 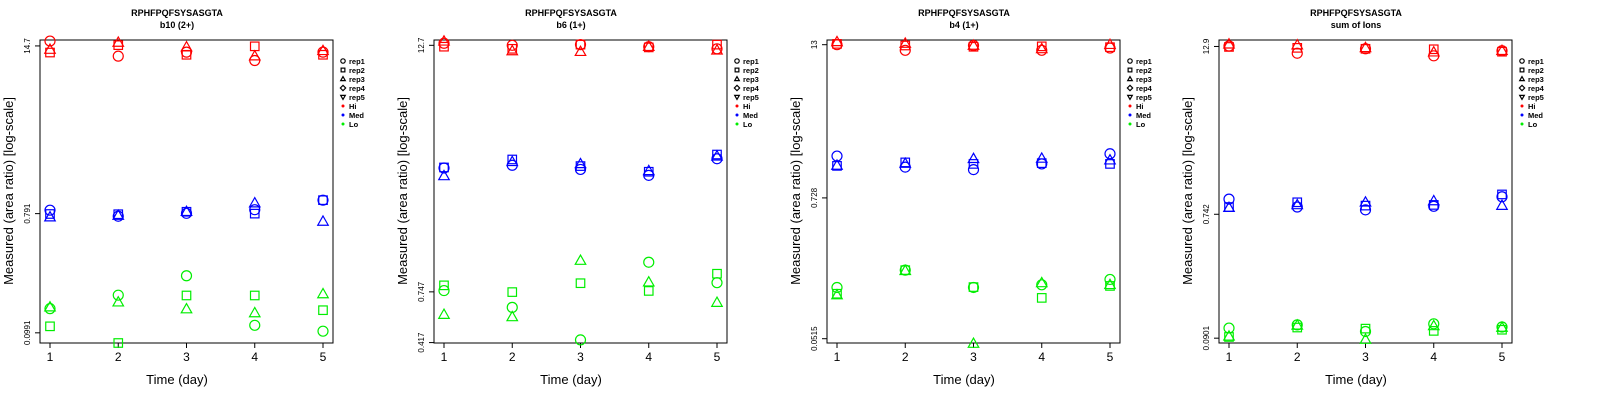 I want to click on legend-label-lo: Lo, so click(x=1141, y=124).